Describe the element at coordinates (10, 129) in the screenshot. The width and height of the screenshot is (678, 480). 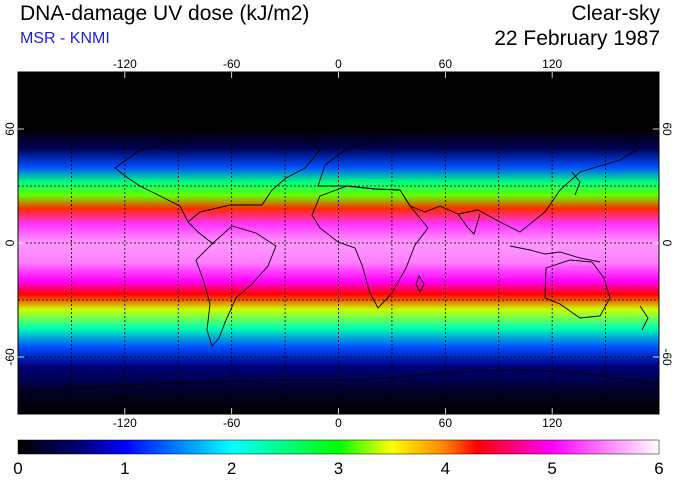
I see `lat-label-left: 60` at that location.